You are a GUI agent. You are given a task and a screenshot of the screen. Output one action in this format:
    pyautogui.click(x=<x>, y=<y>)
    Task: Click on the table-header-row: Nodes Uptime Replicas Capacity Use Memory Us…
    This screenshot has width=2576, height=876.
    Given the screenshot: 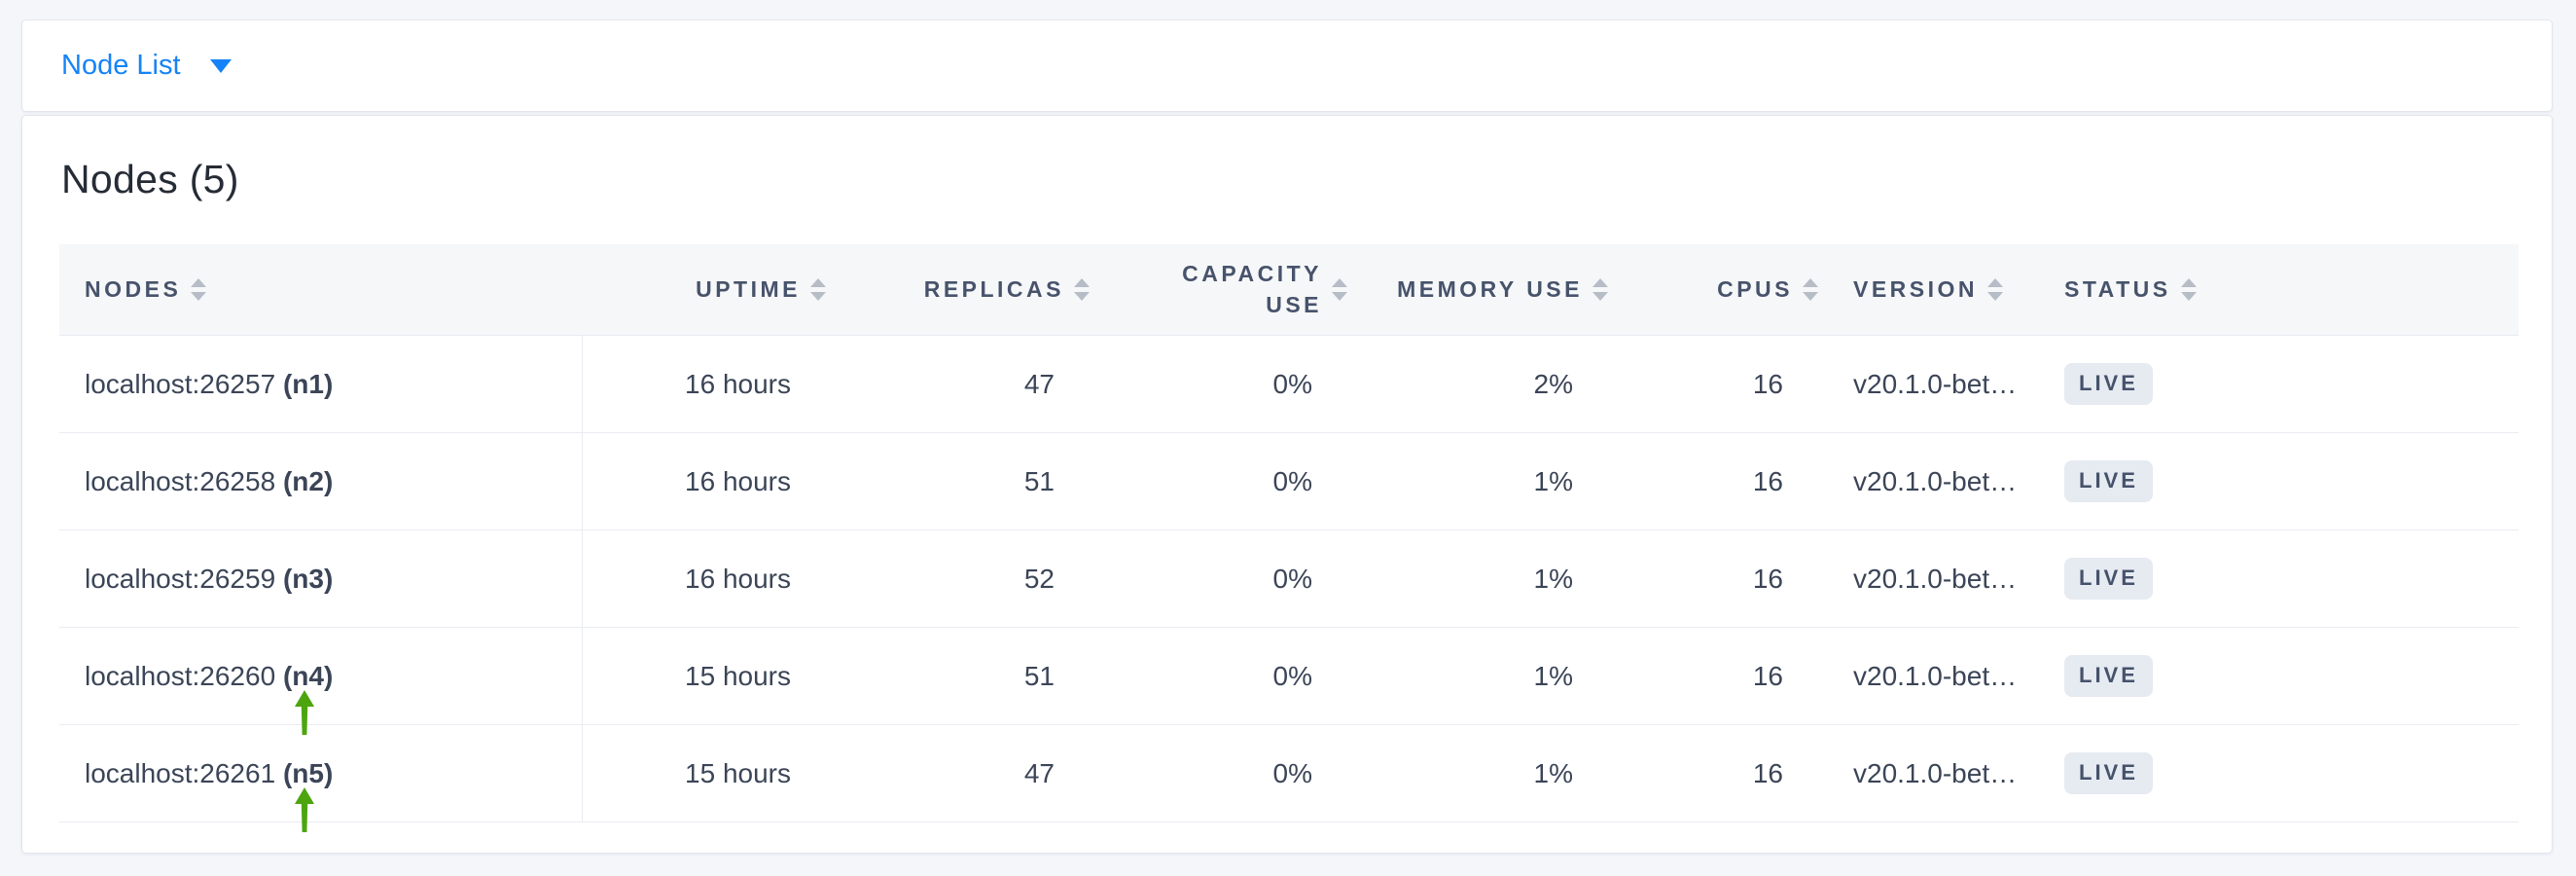 What is the action you would take?
    pyautogui.click(x=1289, y=290)
    